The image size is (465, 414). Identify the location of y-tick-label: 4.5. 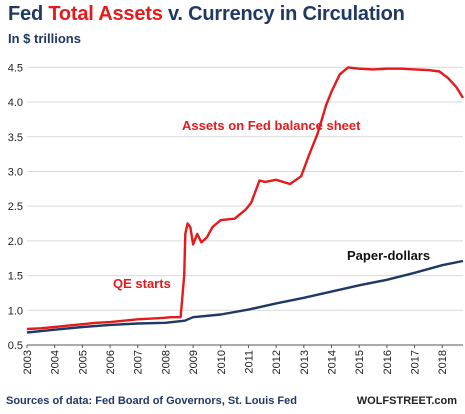
(15, 68).